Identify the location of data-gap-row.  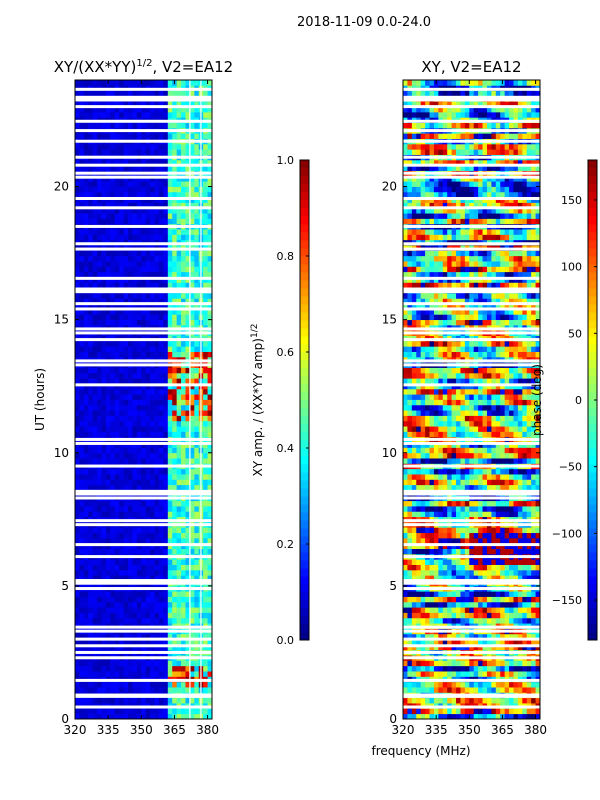
(143, 639).